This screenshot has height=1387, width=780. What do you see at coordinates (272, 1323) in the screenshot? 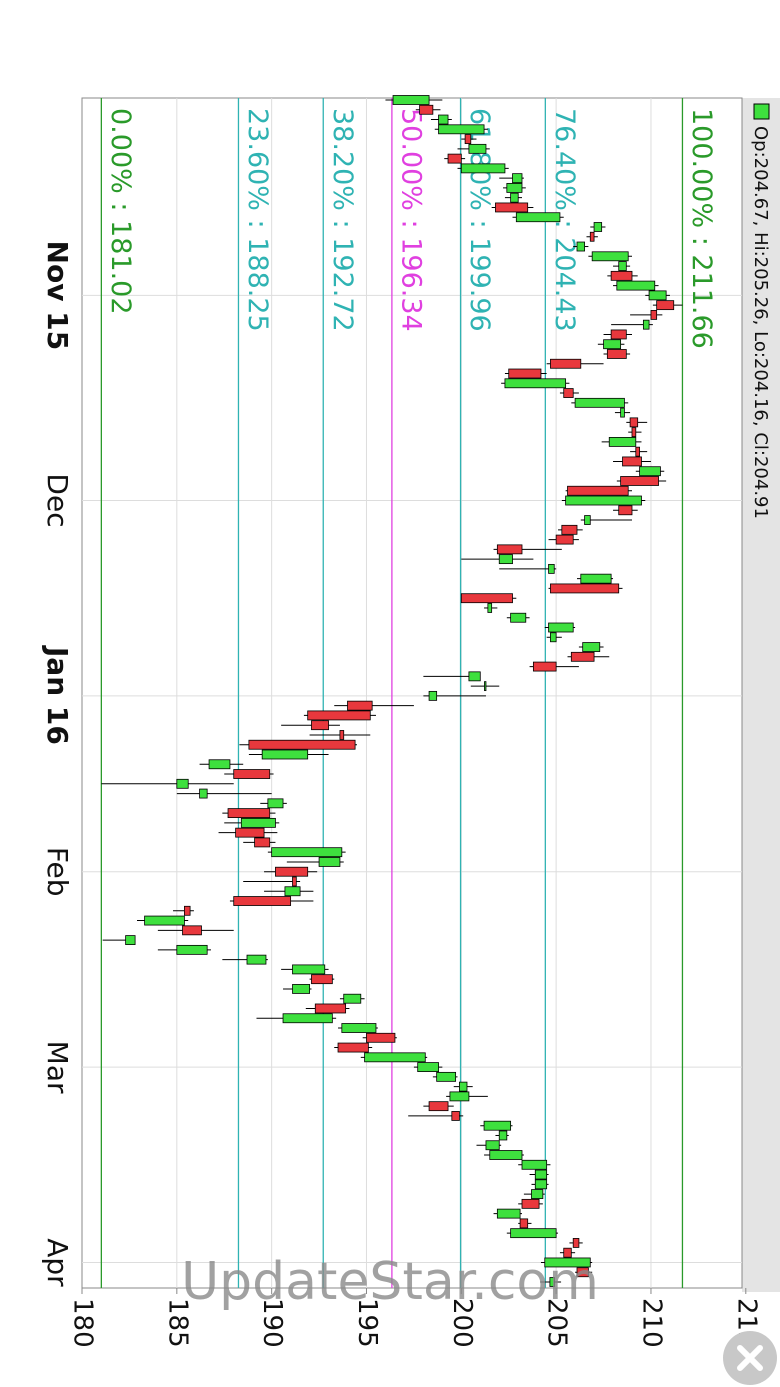
I see `y-tick-label: 190` at bounding box center [272, 1323].